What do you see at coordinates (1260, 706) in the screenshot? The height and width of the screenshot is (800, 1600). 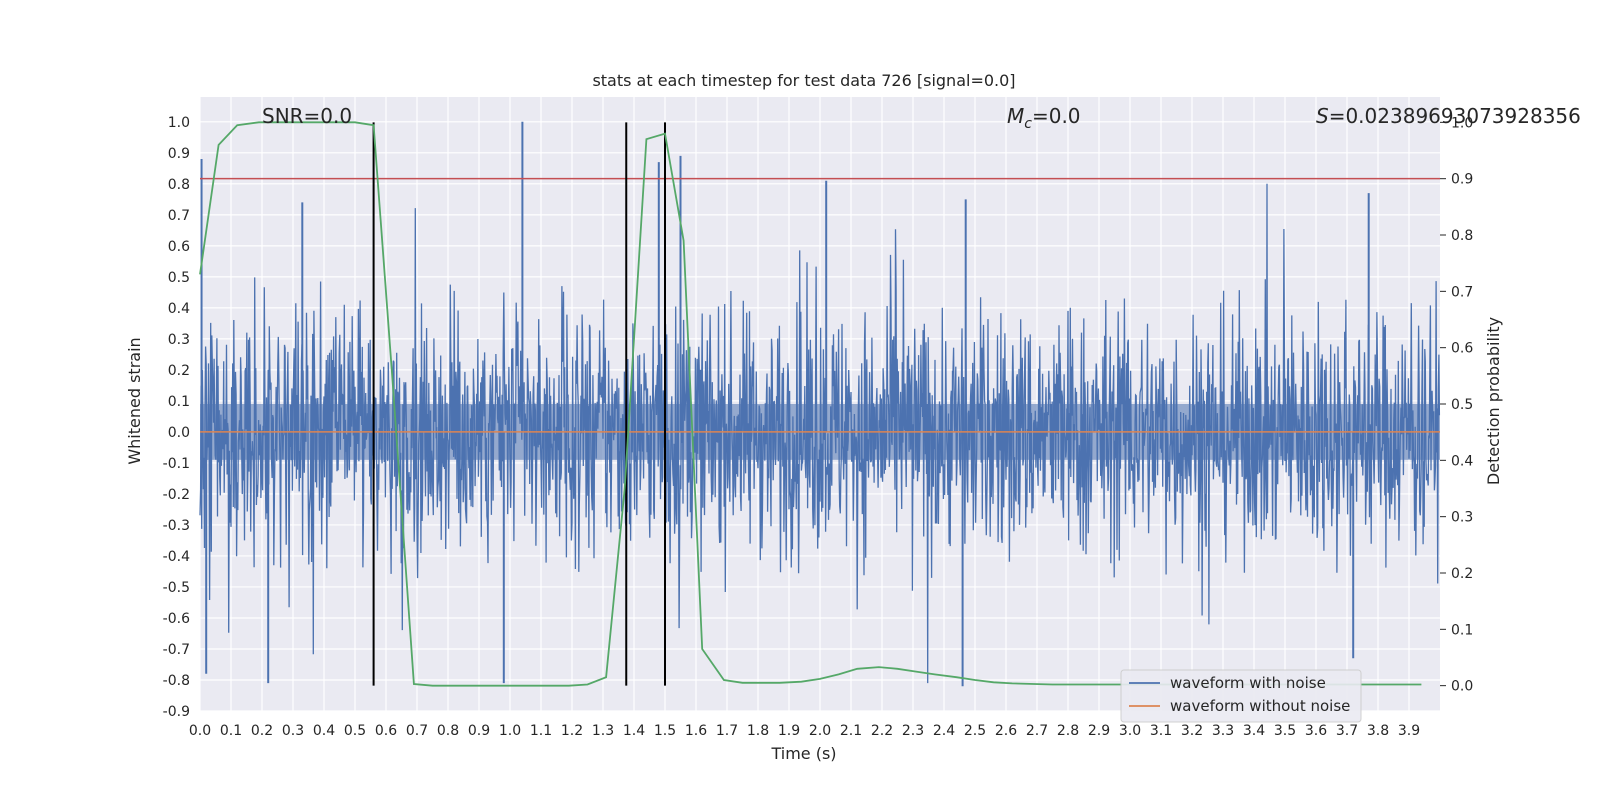 I see `legend-label-without-noise: waveform without noise` at bounding box center [1260, 706].